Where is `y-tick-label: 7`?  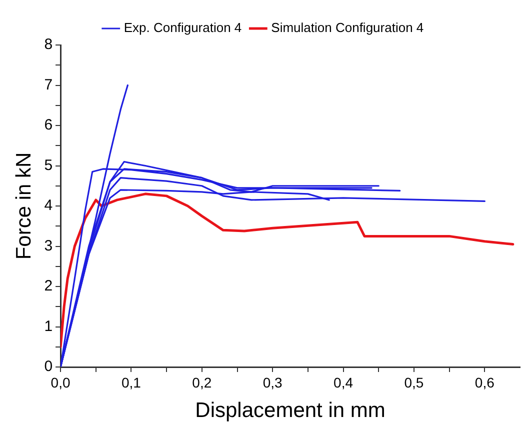 y-tick-label: 7 is located at coordinates (48, 85).